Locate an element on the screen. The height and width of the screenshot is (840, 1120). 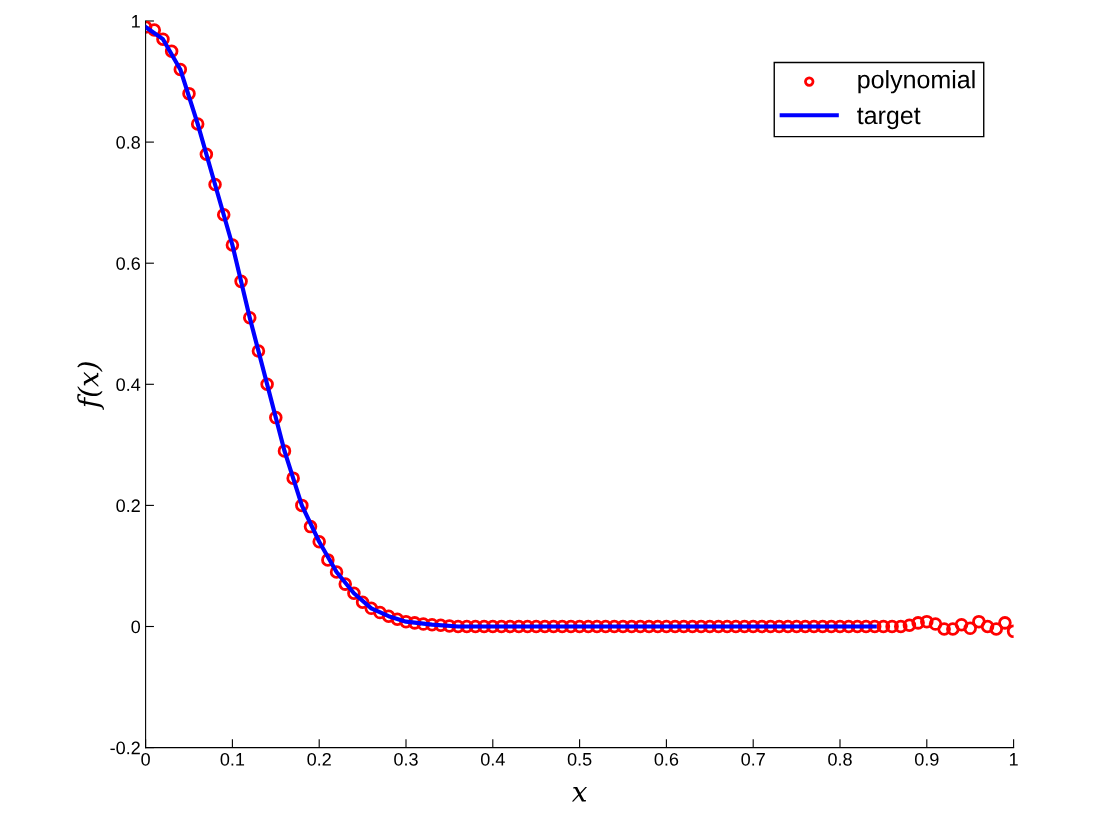
y-tick-label: 0 is located at coordinates (136, 627).